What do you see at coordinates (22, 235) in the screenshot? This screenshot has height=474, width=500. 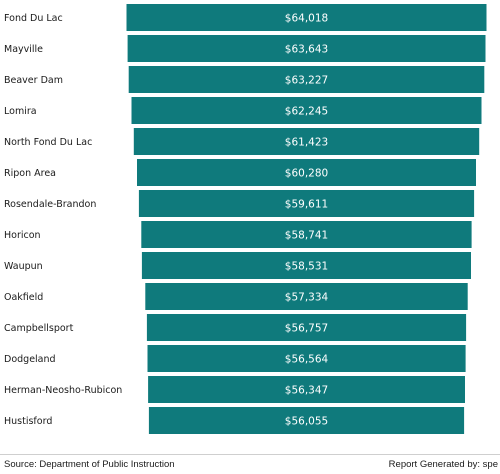 I see `category-label: Horicon` at bounding box center [22, 235].